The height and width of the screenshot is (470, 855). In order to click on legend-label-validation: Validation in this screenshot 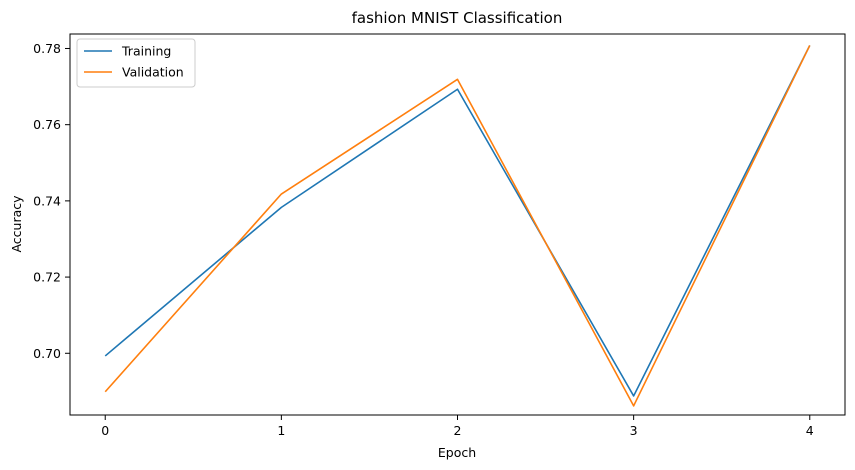, I will do `click(153, 72)`.